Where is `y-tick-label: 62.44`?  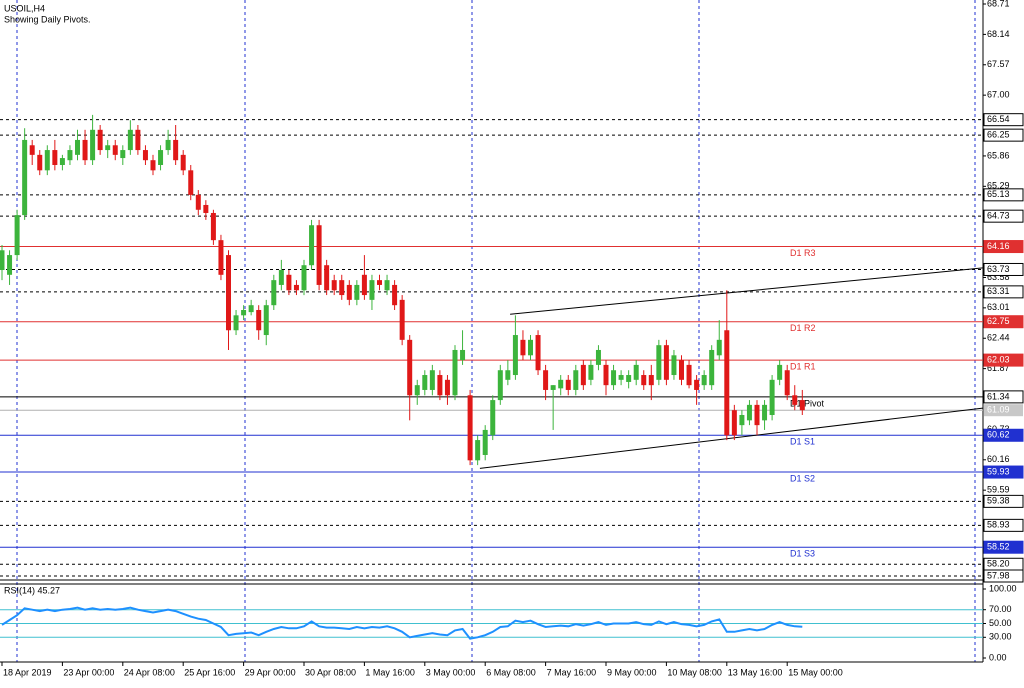
y-tick-label: 62.44 is located at coordinates (998, 338).